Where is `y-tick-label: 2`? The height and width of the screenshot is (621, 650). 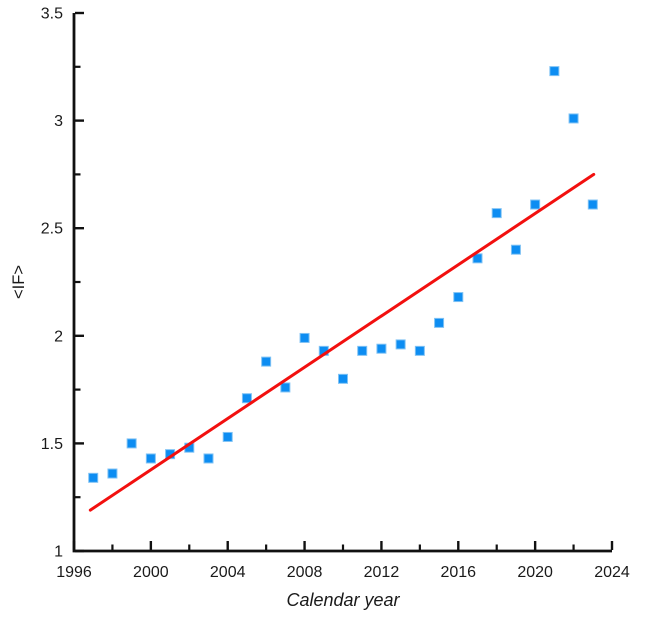
y-tick-label: 2 is located at coordinates (58, 336).